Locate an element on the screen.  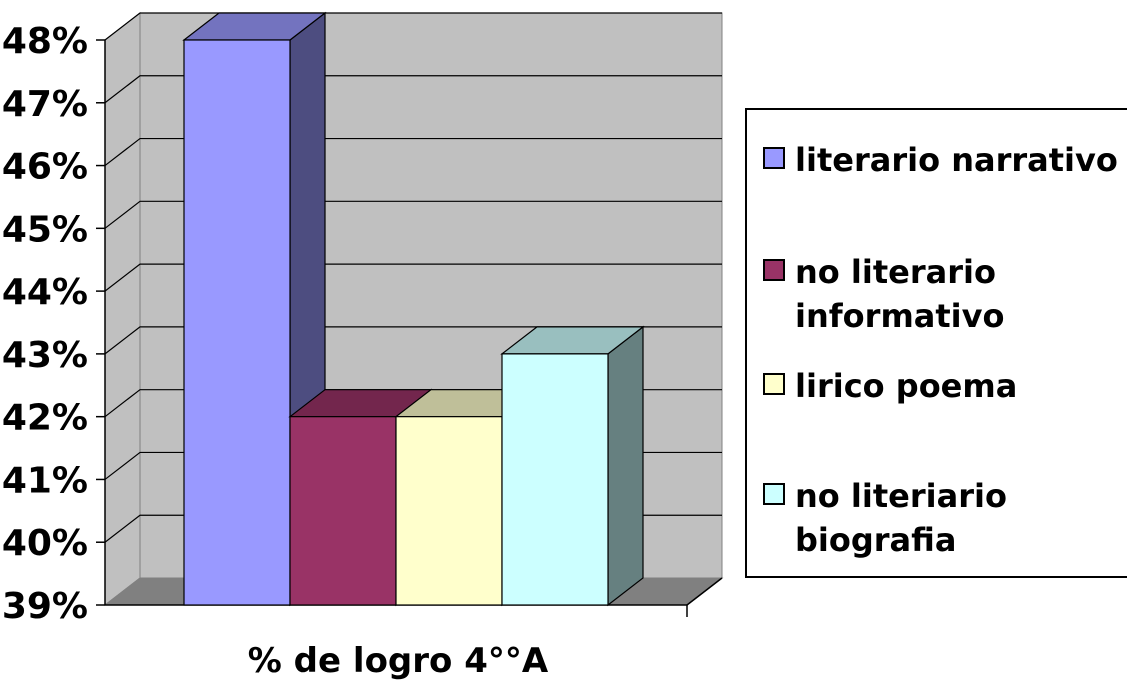
x-axis-label: % de logro 4°°A is located at coordinates (398, 660).